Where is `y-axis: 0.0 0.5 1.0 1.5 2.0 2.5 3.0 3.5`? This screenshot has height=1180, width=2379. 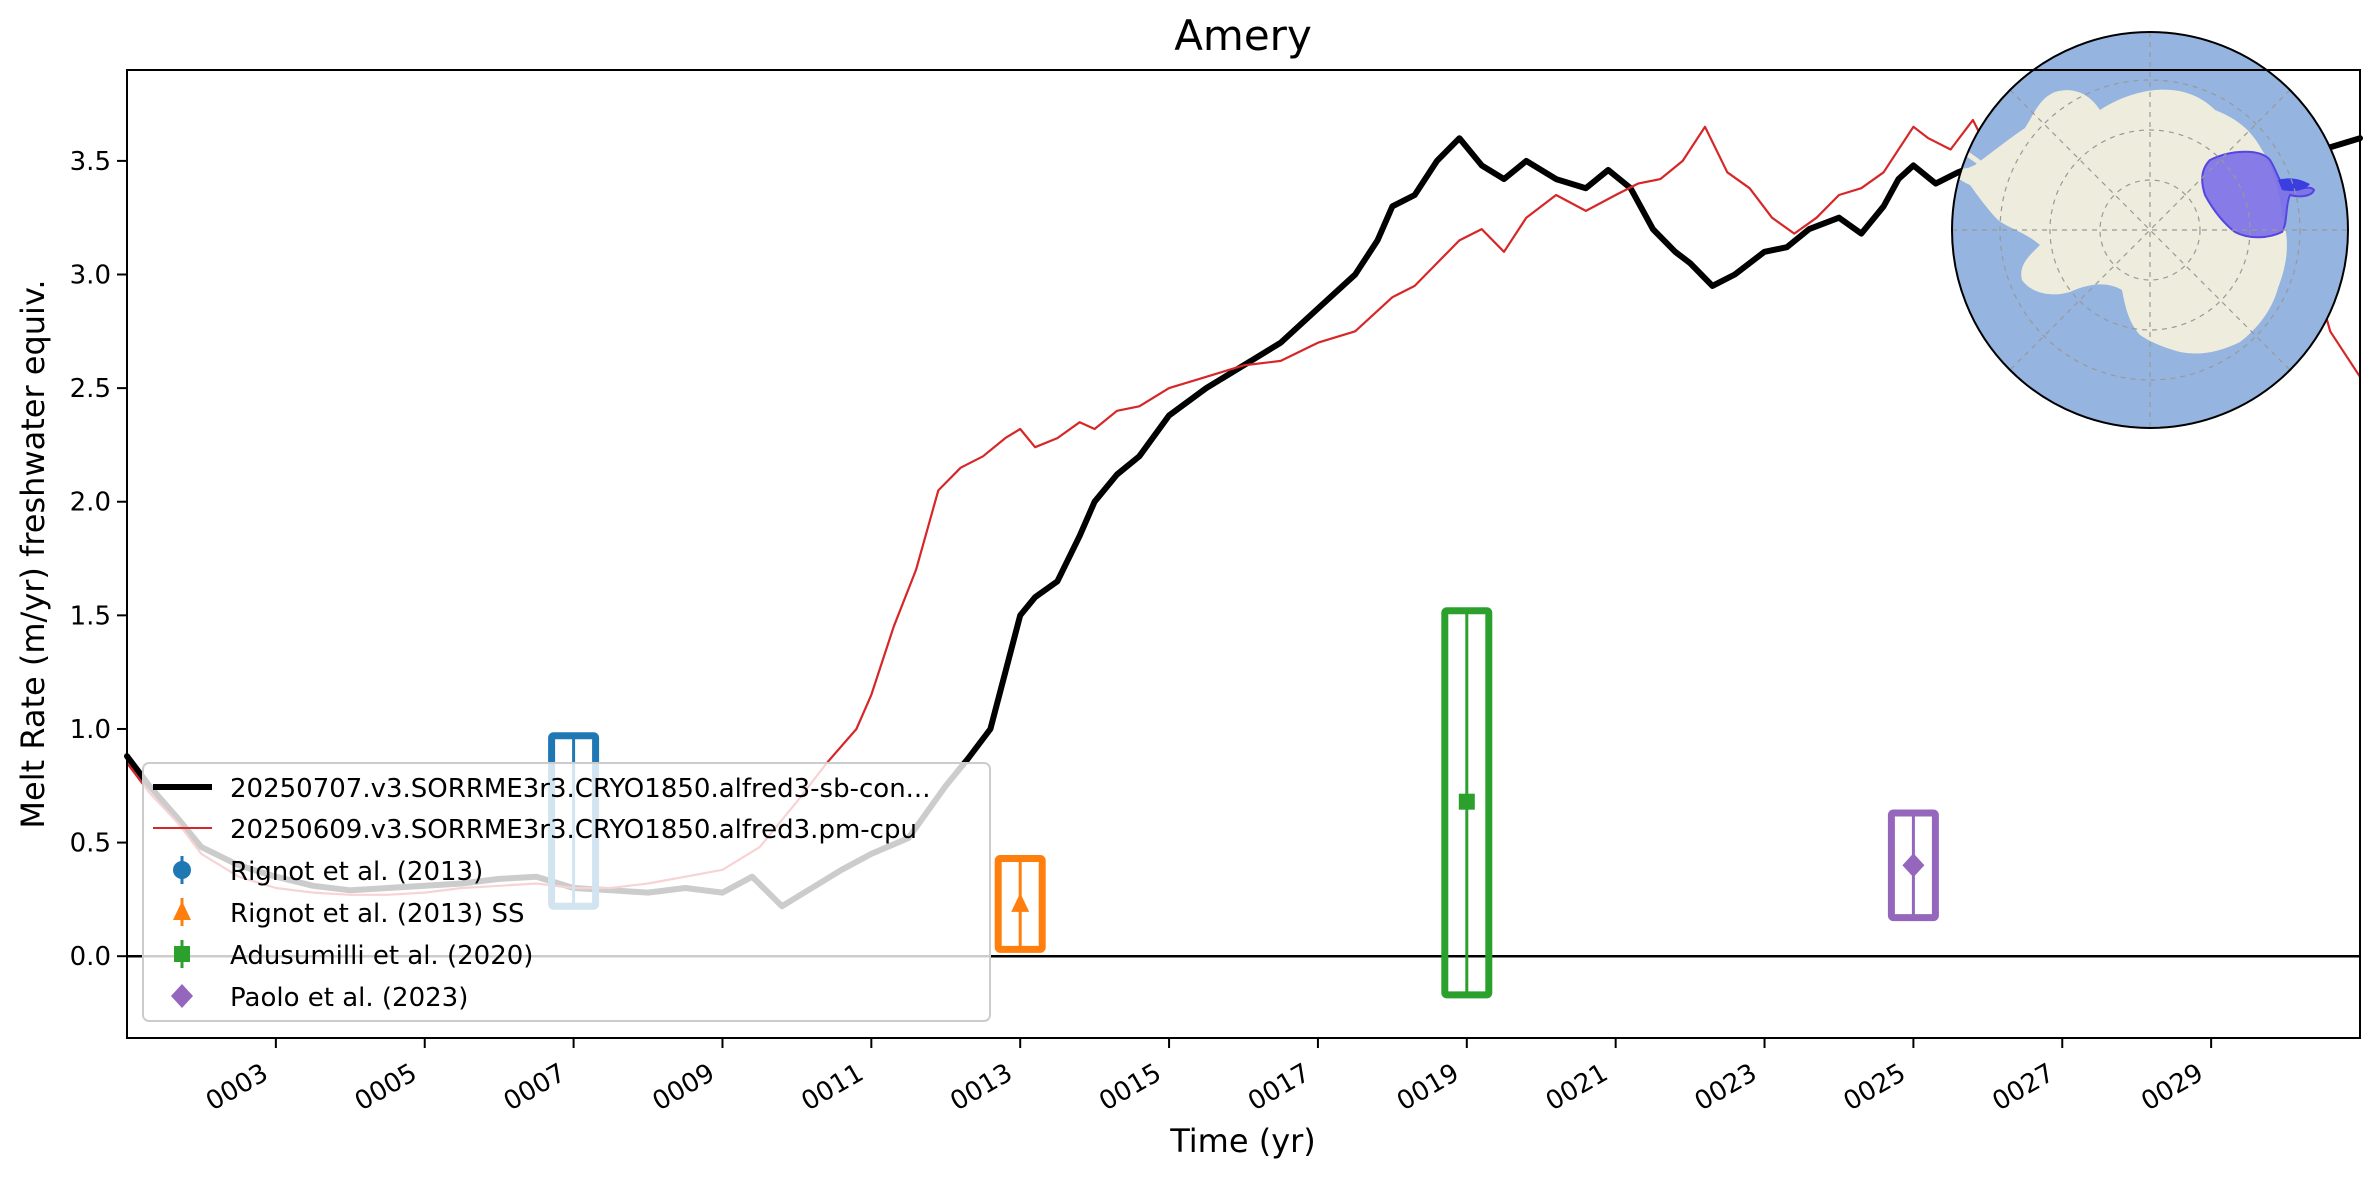
y-axis: 0.0 0.5 1.0 1.5 2.0 2.5 3.0 3.5 is located at coordinates (98, 559).